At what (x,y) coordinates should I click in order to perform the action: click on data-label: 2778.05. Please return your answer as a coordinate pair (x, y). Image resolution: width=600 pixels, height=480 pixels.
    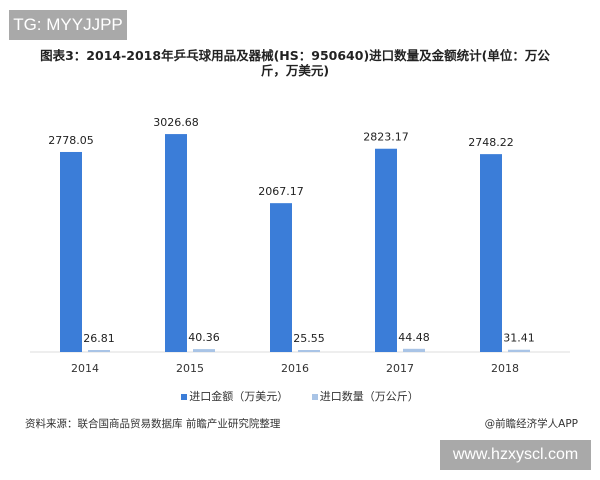
    Looking at the image, I should click on (71, 140).